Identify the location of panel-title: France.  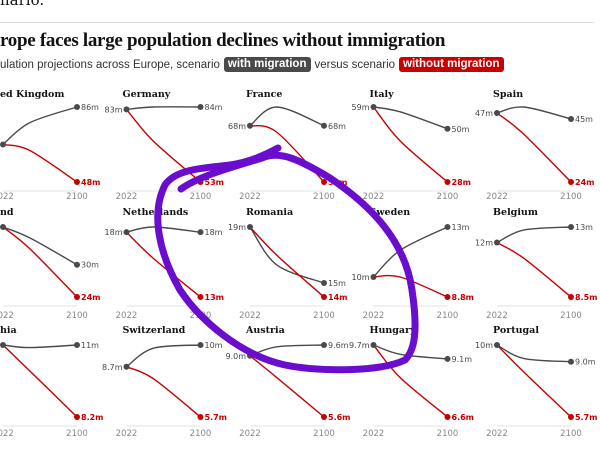
(264, 94).